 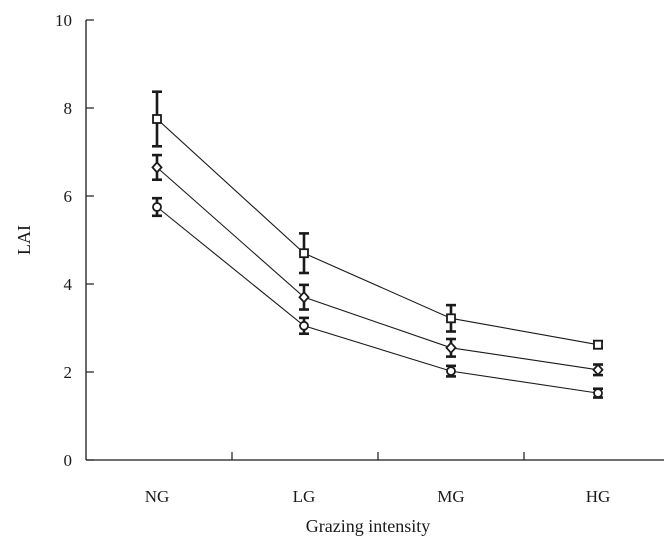 I want to click on x-tick-label-HG: HG, so click(x=598, y=496).